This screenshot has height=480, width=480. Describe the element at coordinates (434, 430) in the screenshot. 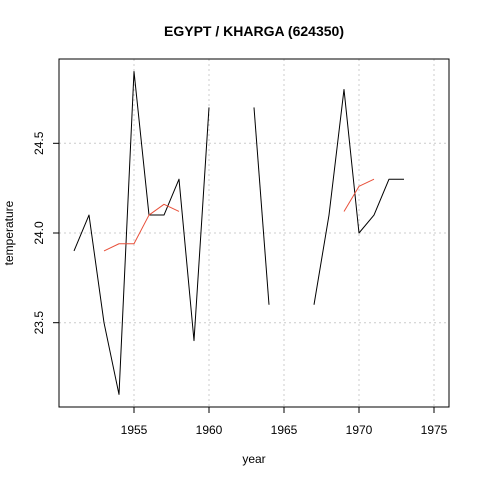

I see `x-tick-label: 1975` at that location.